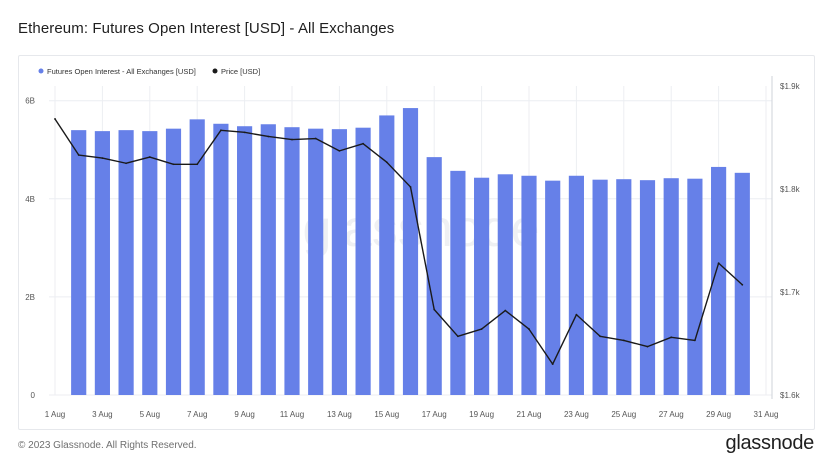  What do you see at coordinates (244, 414) in the screenshot?
I see `x-tick-label: 9 Aug` at bounding box center [244, 414].